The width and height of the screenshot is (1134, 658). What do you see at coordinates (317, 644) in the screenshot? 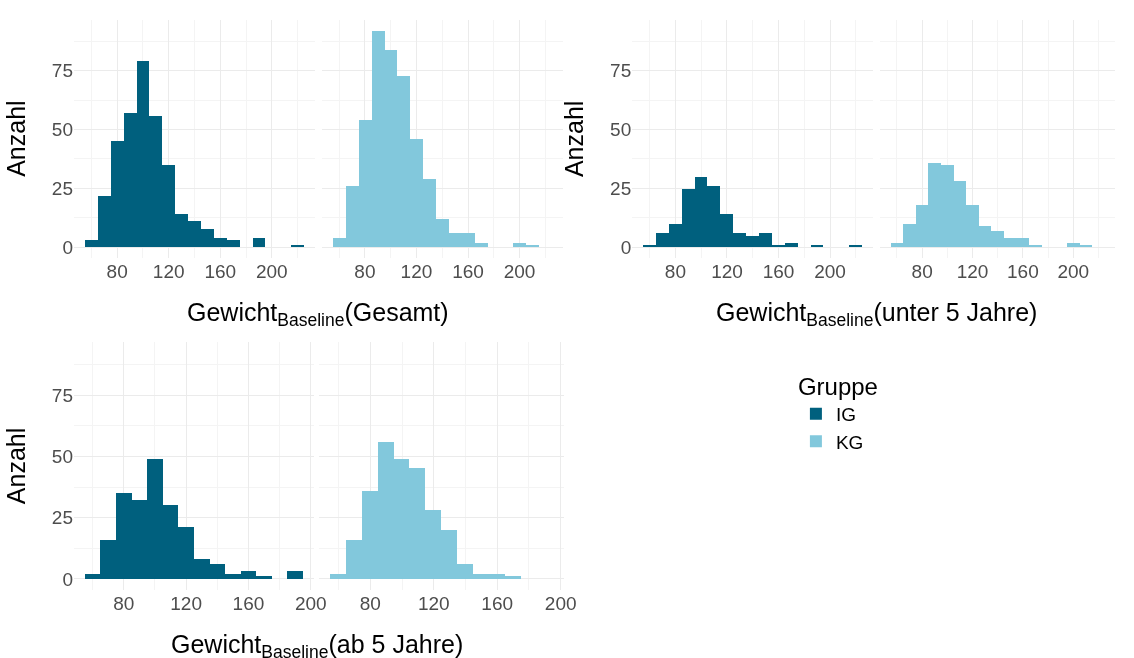
I see `x-axis-title: Gewicht$_{Baseline}$(ab 5 Jahre)` at bounding box center [317, 644].